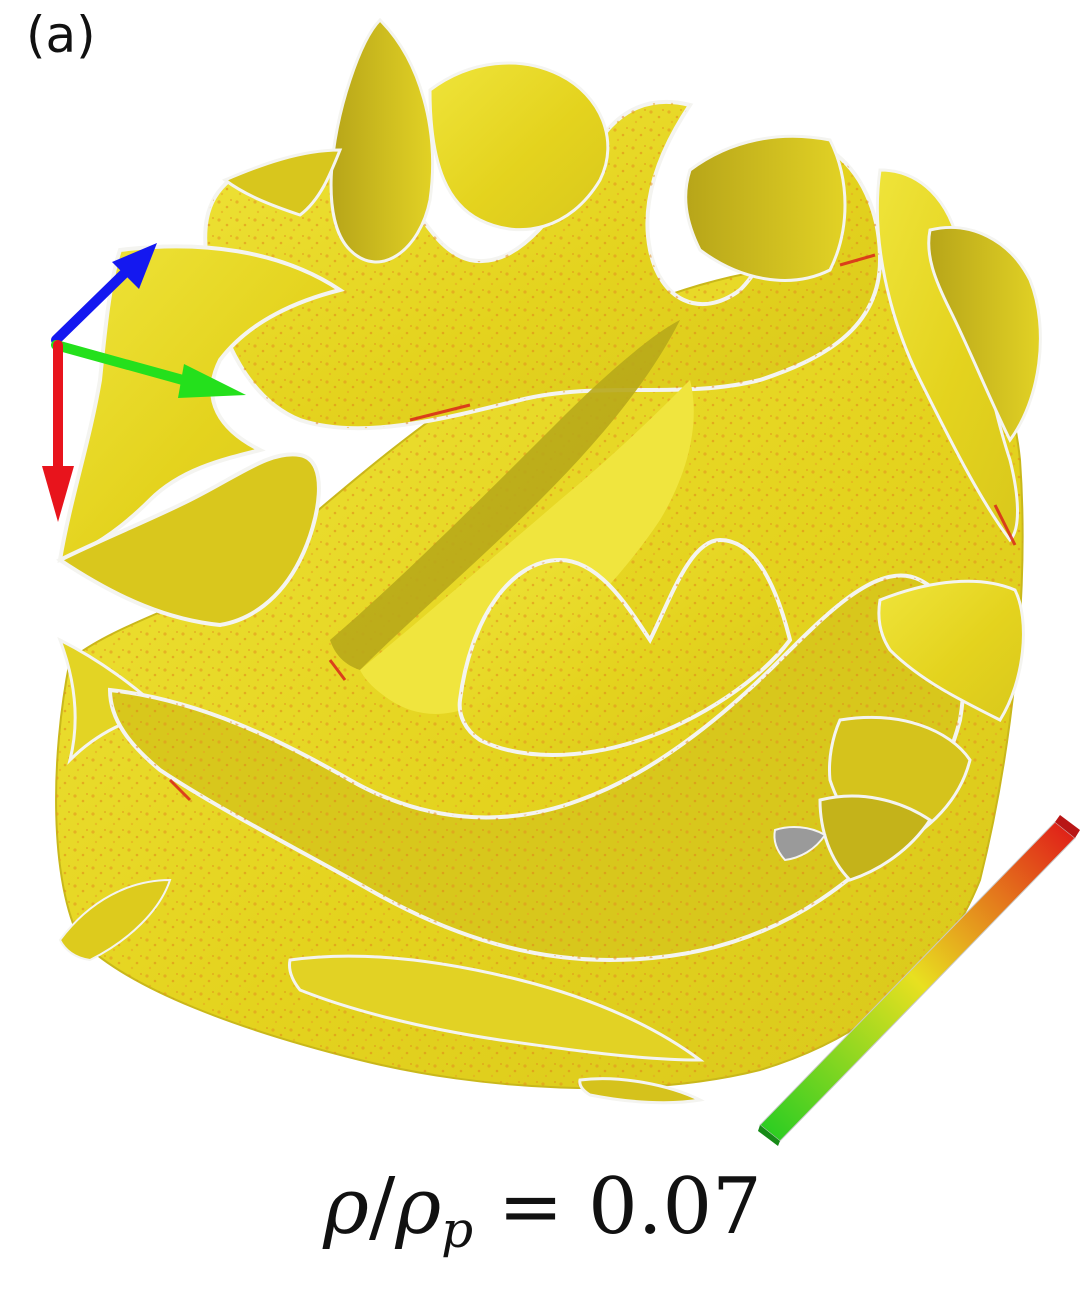  What do you see at coordinates (531, 1207) in the screenshot?
I see `caption-equals: =` at bounding box center [531, 1207].